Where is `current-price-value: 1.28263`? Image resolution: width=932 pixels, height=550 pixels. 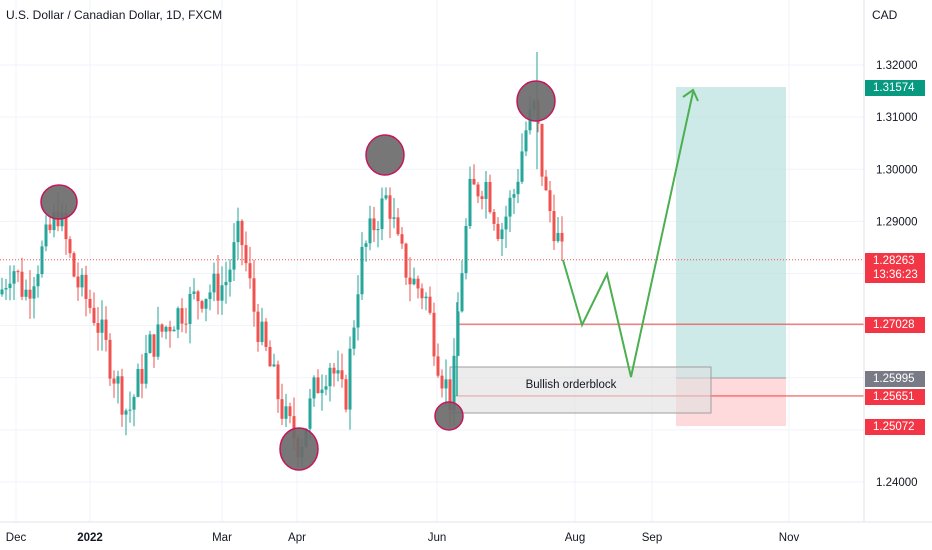 current-price-value: 1.28263 is located at coordinates (894, 261).